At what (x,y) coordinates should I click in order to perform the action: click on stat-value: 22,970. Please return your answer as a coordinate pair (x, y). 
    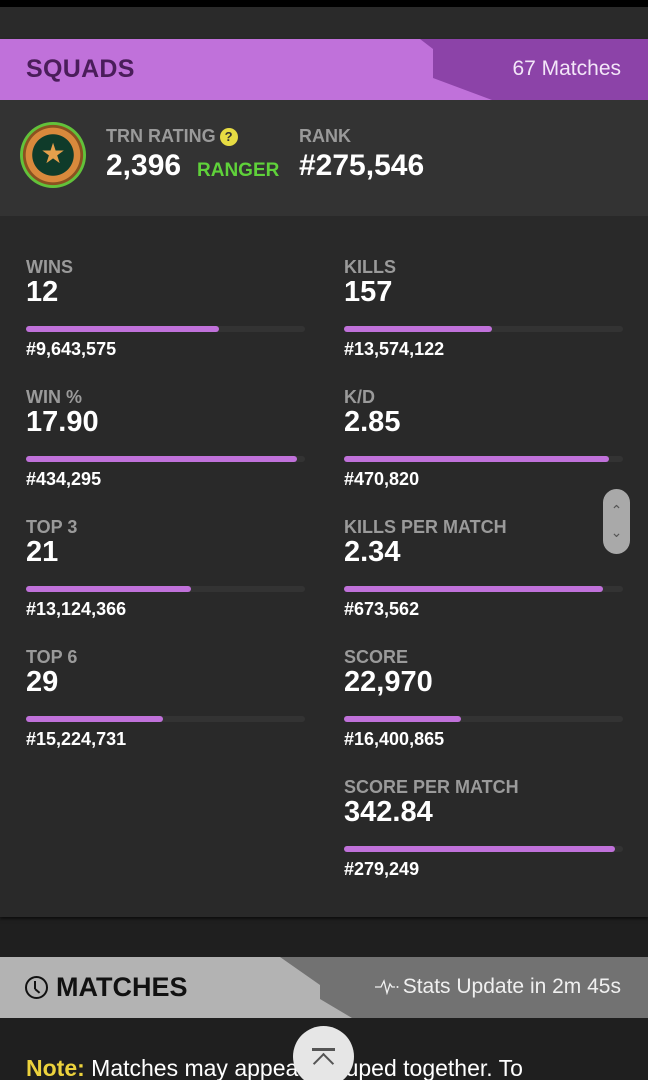
    Looking at the image, I should click on (388, 682).